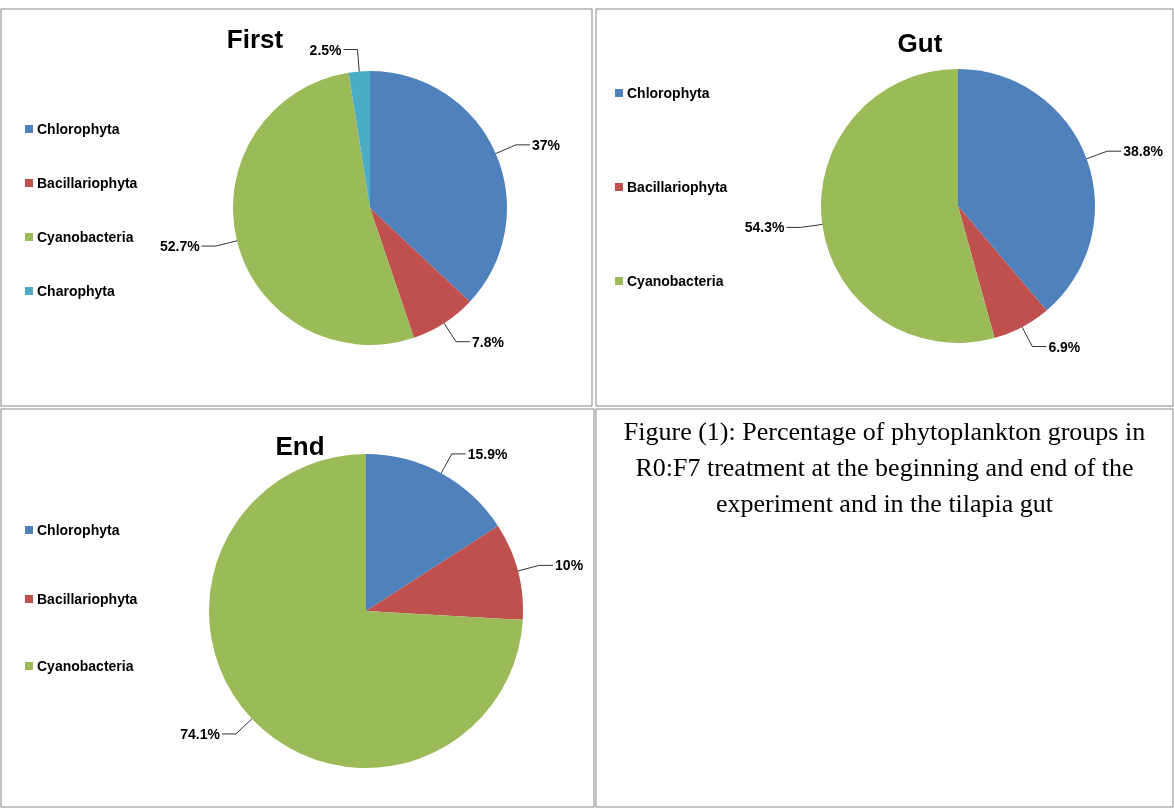 Image resolution: width=1174 pixels, height=808 pixels. Describe the element at coordinates (569, 565) in the screenshot. I see `data-label: 10%` at that location.